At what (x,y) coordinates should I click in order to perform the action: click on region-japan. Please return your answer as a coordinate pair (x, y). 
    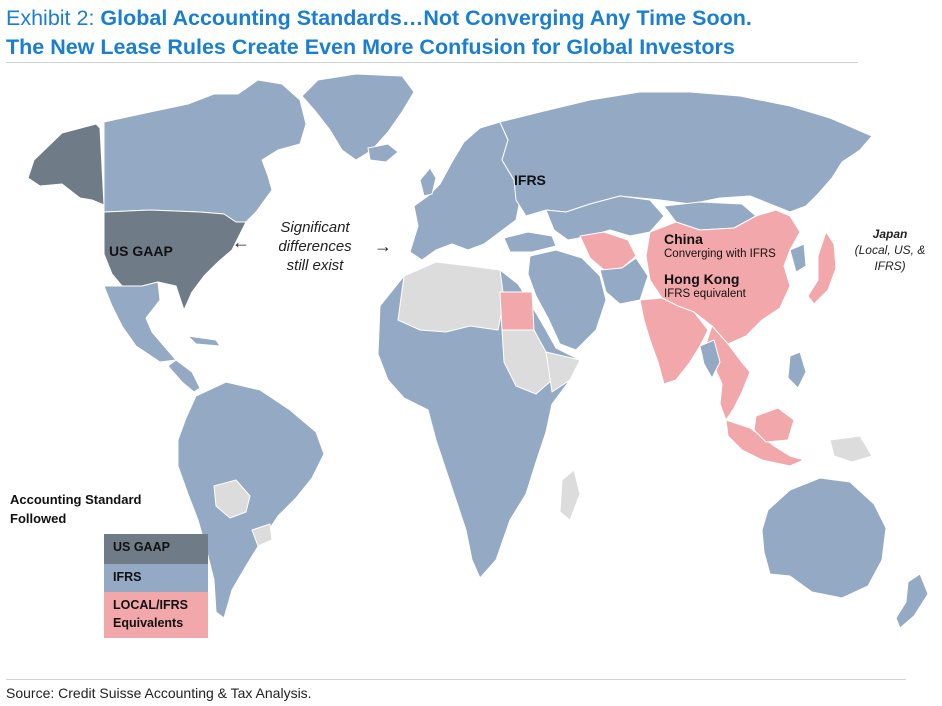
    Looking at the image, I should click on (822, 268).